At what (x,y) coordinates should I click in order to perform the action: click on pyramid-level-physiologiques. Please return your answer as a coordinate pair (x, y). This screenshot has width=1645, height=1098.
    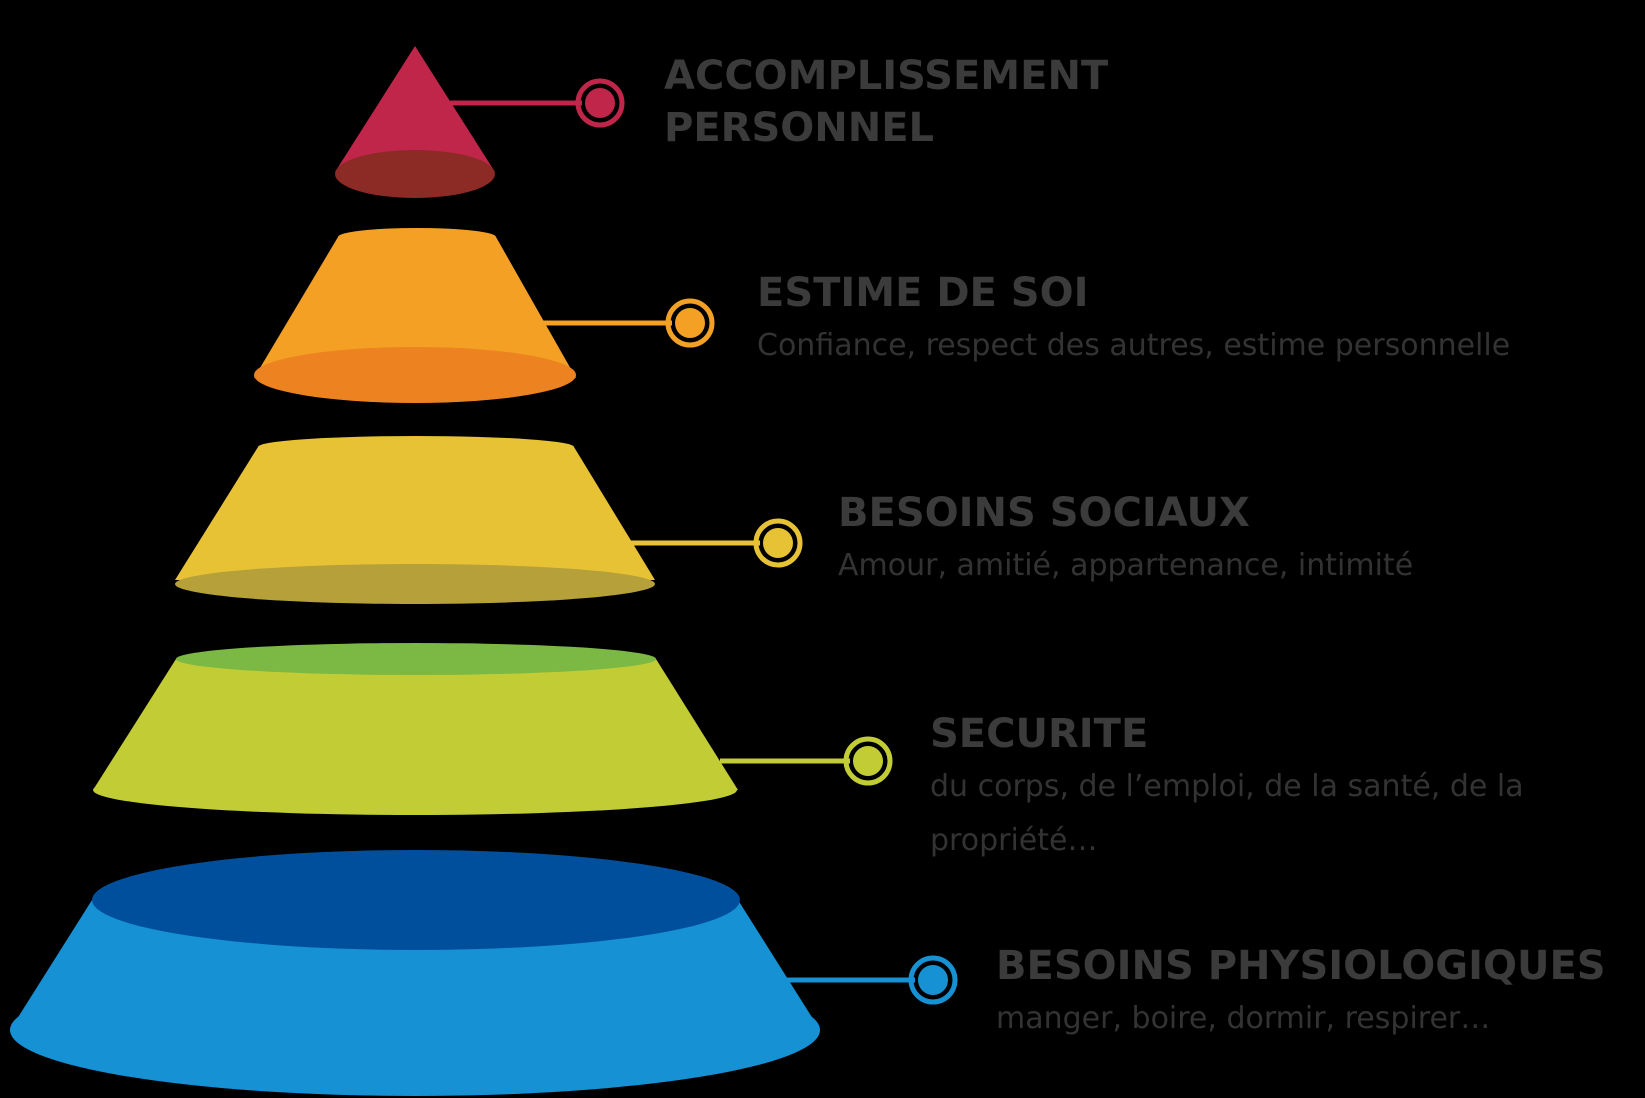
    Looking at the image, I should click on (484, 973).